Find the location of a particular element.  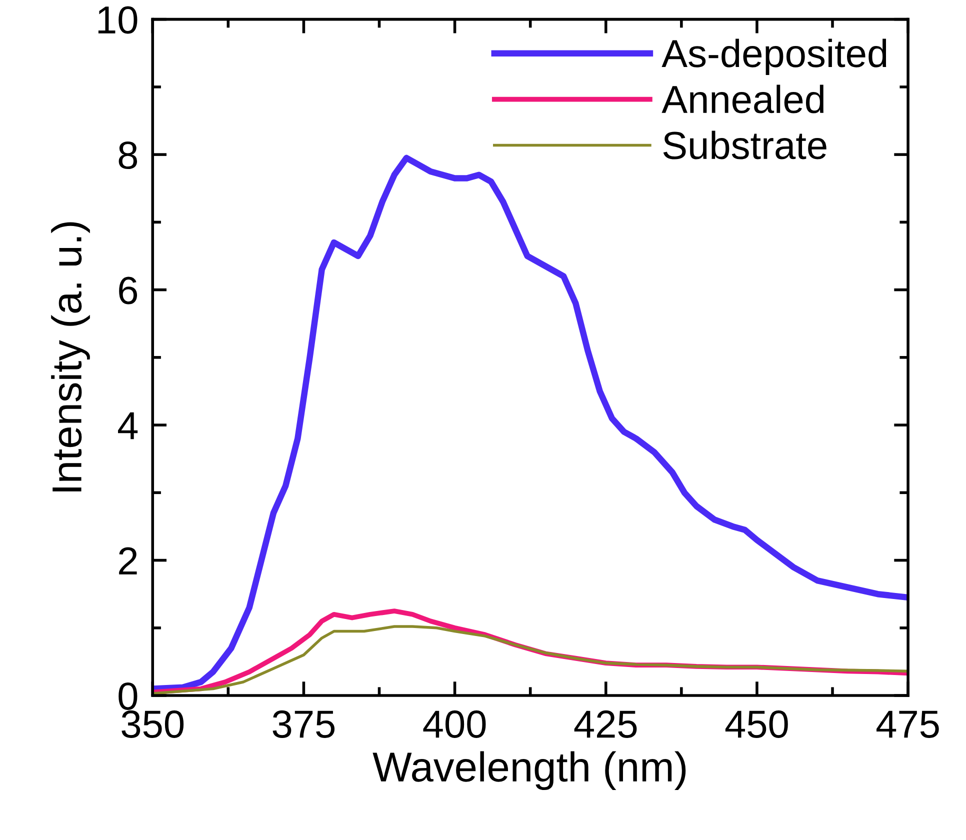

legend-label: Annealed is located at coordinates (743, 99).